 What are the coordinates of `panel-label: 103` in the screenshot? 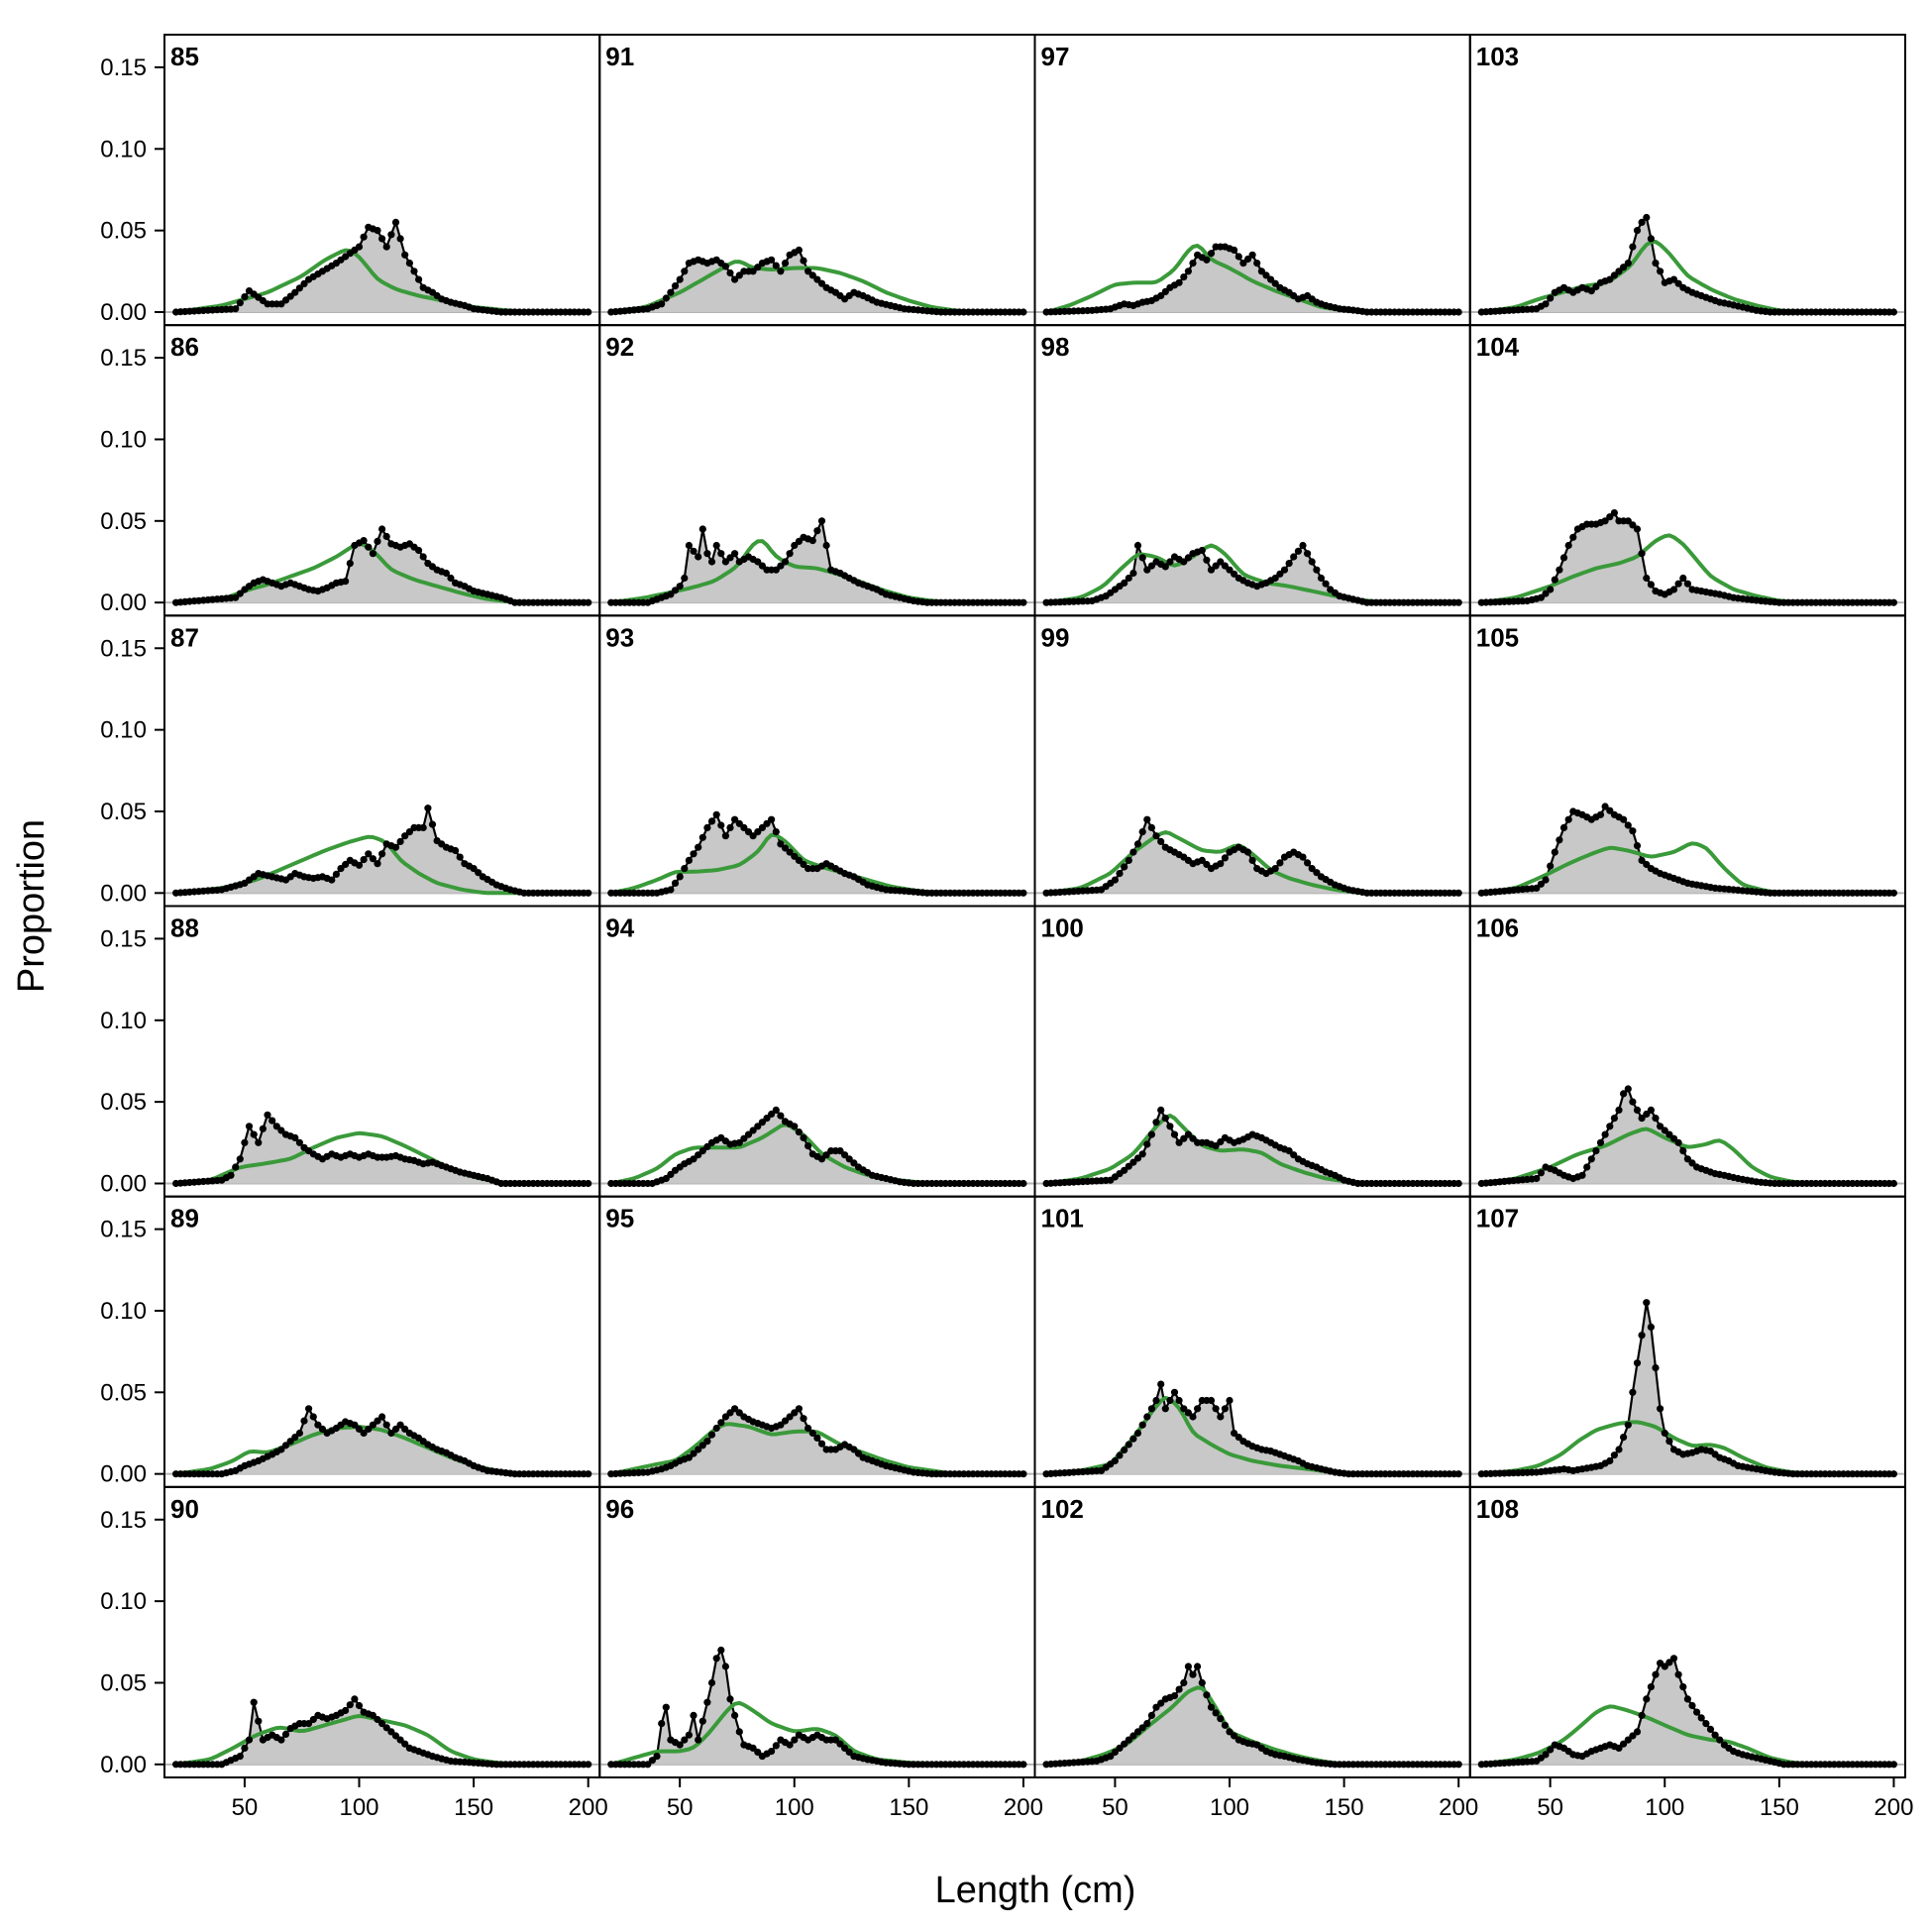 It's located at (1497, 56).